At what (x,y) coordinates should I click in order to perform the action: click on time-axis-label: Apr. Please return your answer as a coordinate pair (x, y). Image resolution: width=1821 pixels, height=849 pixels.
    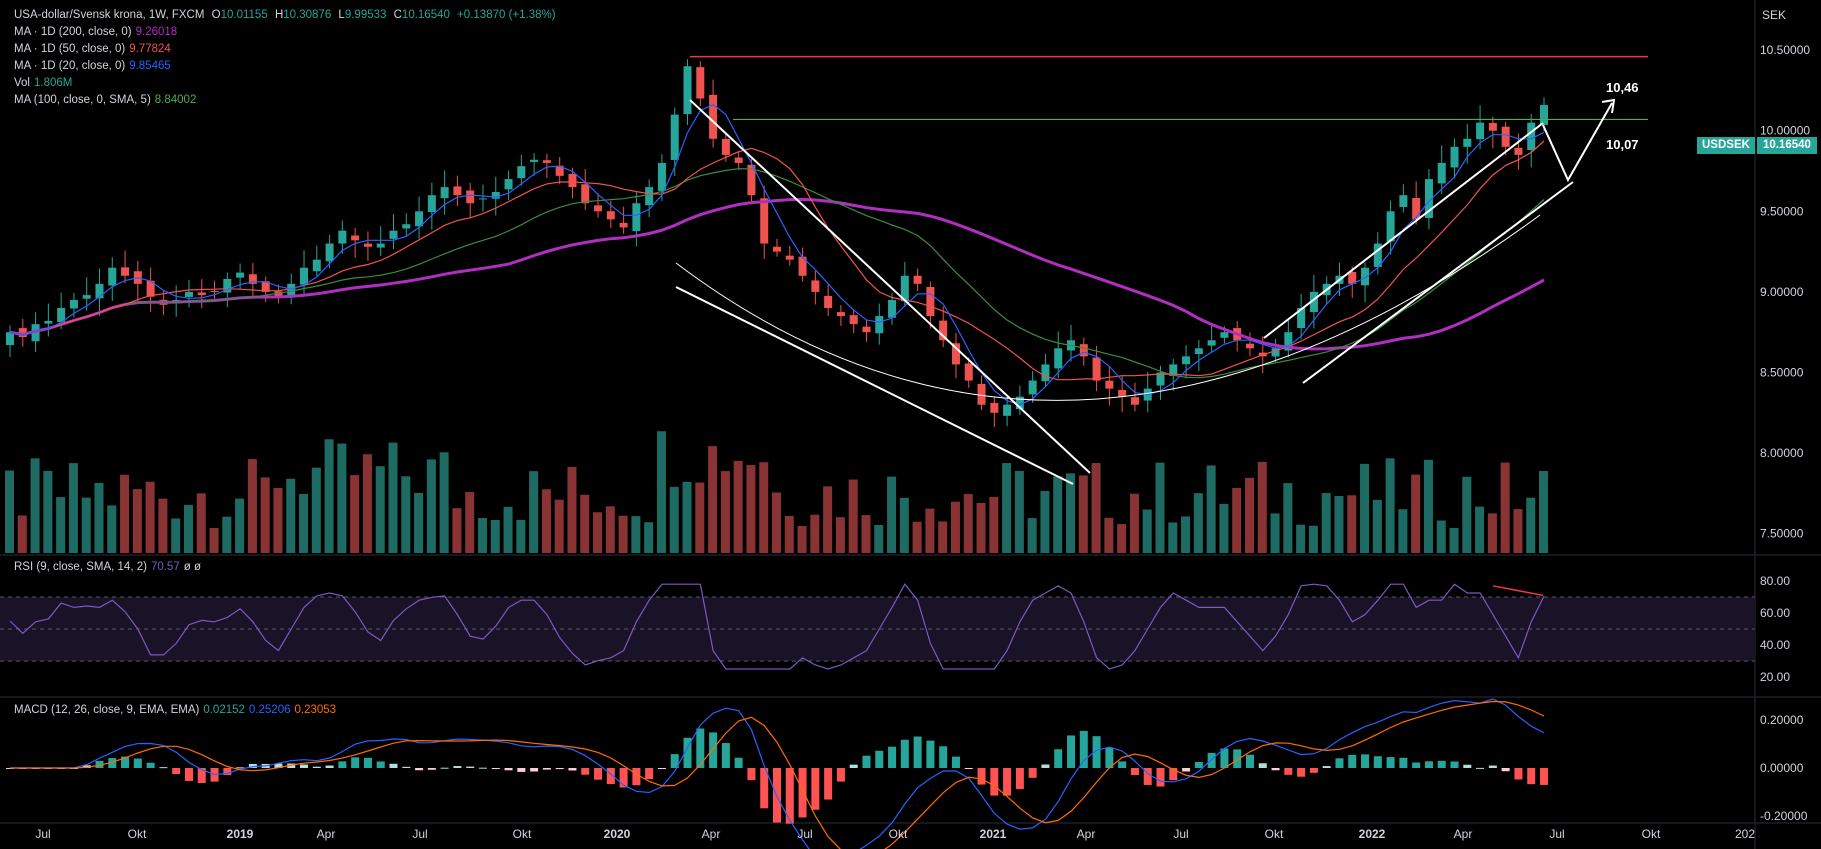
    Looking at the image, I should click on (1463, 834).